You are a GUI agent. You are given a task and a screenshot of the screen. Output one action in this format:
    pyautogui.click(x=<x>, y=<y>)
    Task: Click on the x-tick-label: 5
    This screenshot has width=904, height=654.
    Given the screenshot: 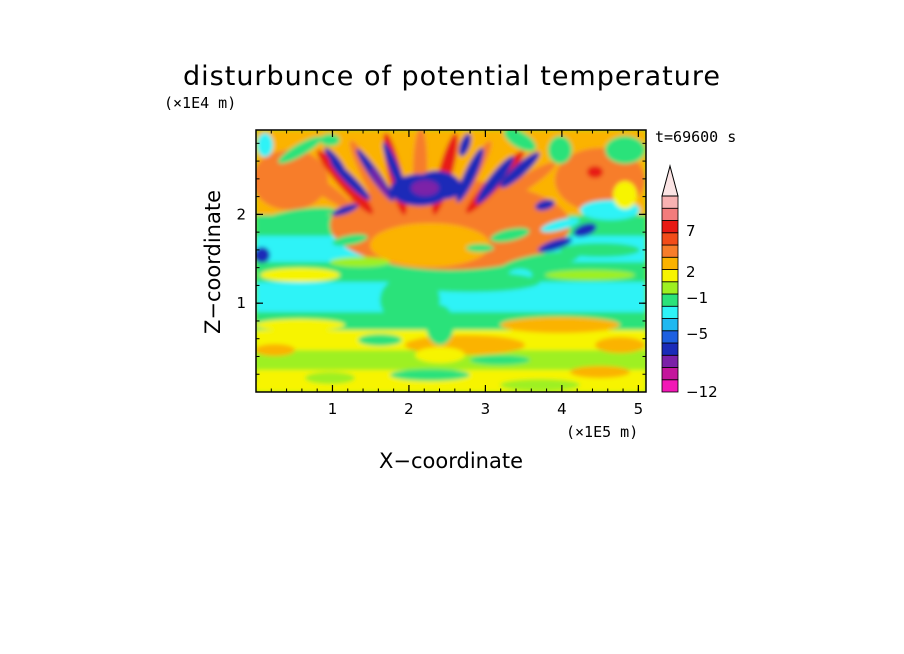 What is the action you would take?
    pyautogui.click(x=639, y=409)
    